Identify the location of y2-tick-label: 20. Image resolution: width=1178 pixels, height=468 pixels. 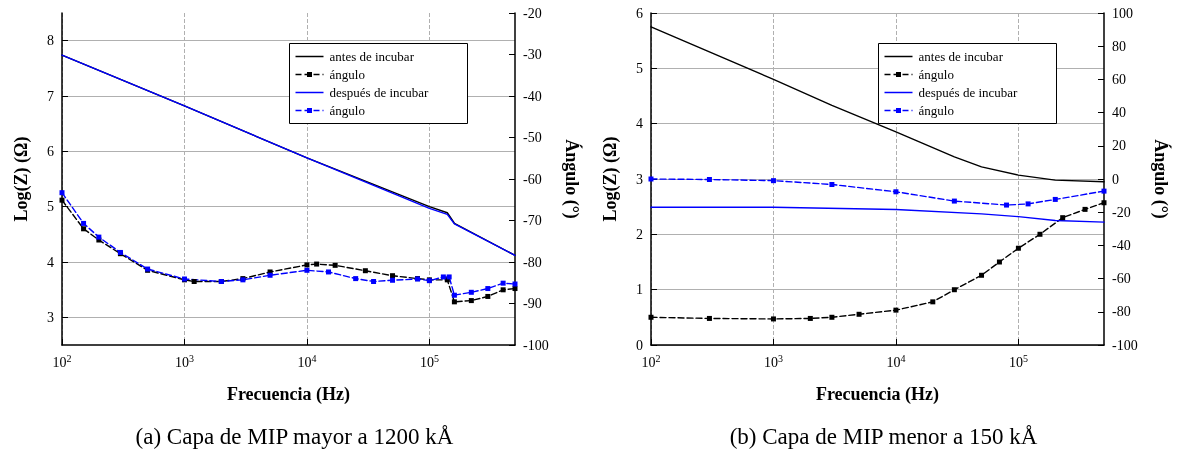
(1119, 146).